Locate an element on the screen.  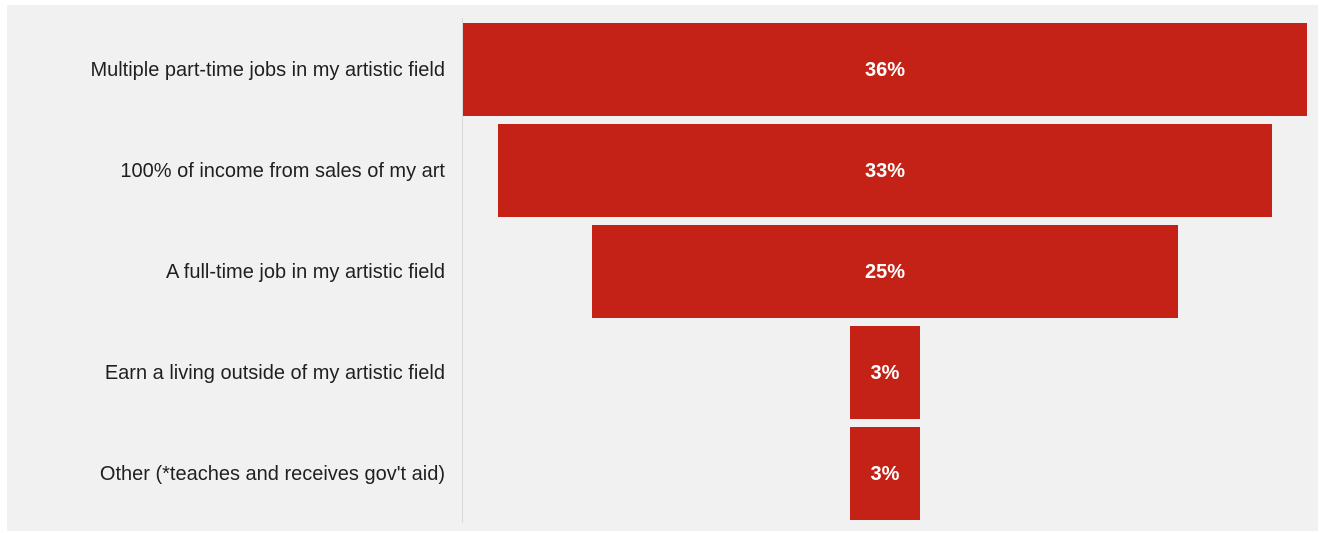
category-label: A full-time job in my artistic field is located at coordinates (305, 271).